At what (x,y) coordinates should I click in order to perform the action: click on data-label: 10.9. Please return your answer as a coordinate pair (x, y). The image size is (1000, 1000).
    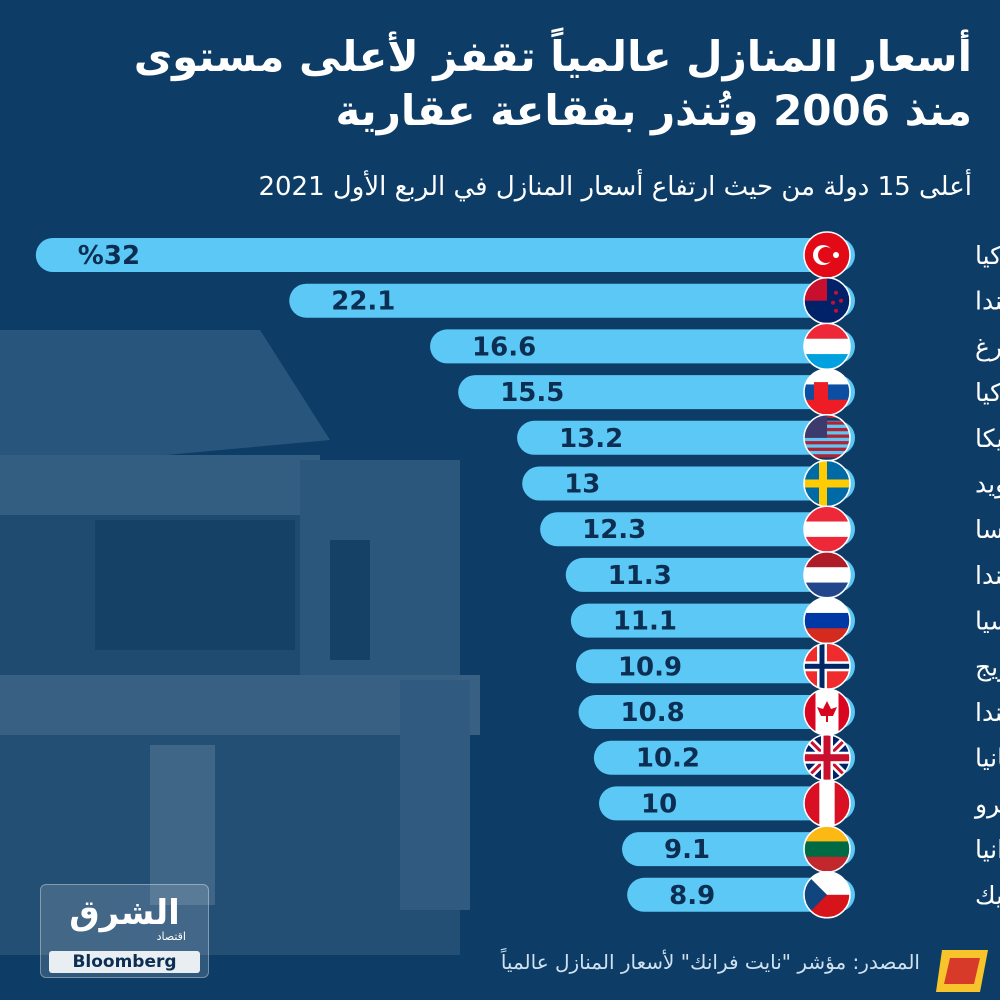
    Looking at the image, I should click on (650, 667).